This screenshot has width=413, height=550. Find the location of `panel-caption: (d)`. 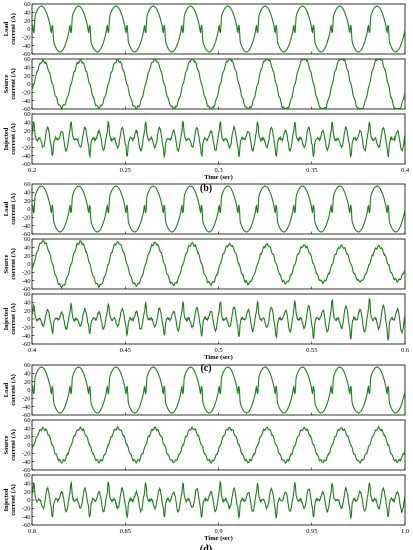

panel-caption: (d) is located at coordinates (206, 547).